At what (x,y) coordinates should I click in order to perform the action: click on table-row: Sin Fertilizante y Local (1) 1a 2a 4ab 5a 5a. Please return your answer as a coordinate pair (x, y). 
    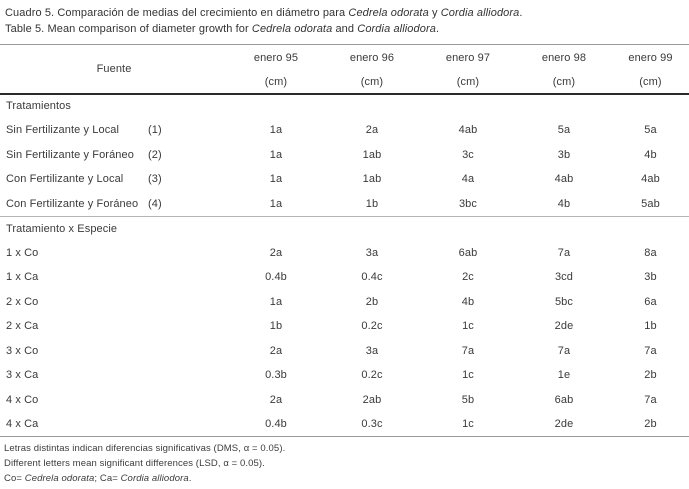
    Looking at the image, I should click on (344, 130).